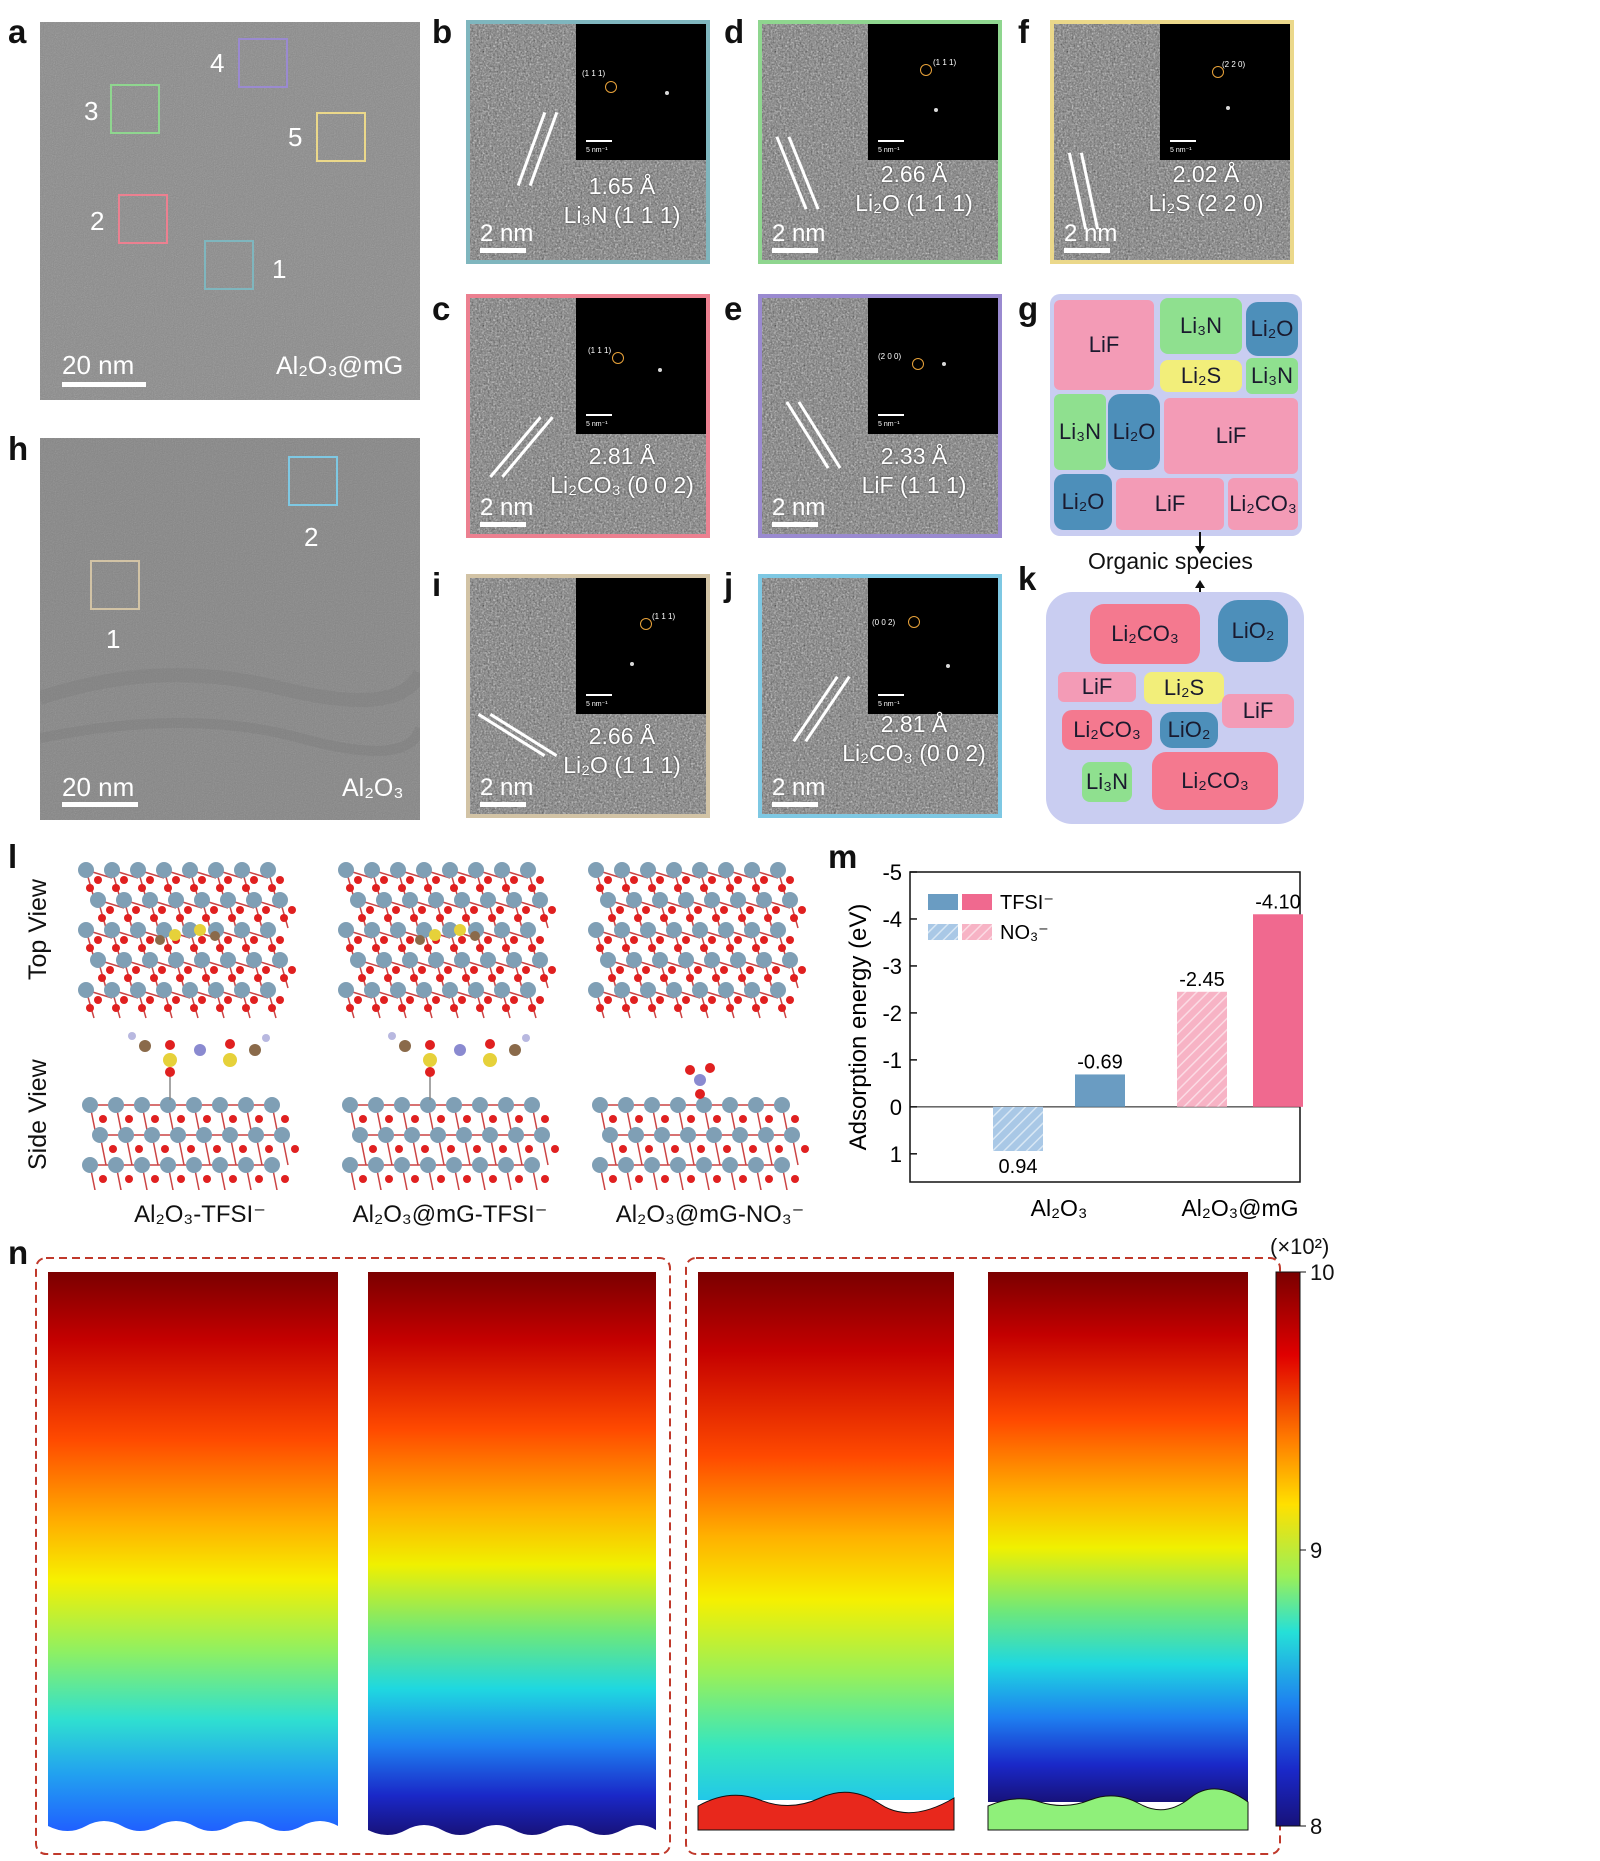 The height and width of the screenshot is (1861, 1600). What do you see at coordinates (892, 1013) in the screenshot?
I see `y-tick-label: -2` at bounding box center [892, 1013].